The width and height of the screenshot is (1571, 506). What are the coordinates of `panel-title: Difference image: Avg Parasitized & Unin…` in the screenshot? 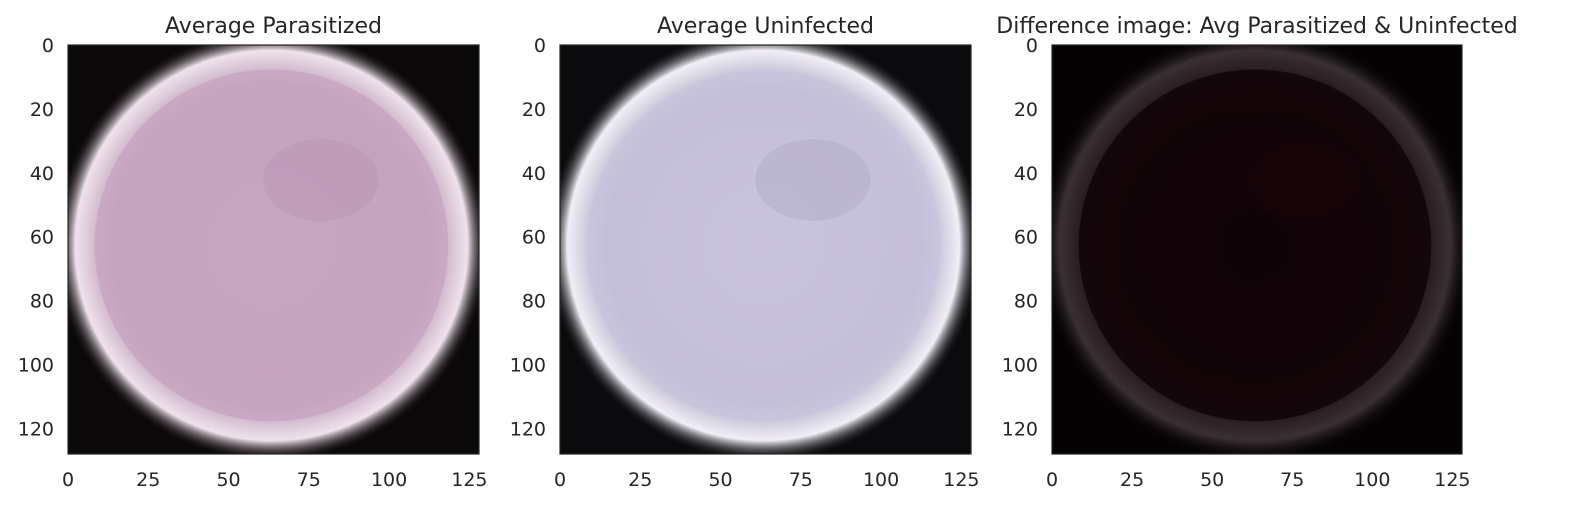 It's located at (1256, 26).